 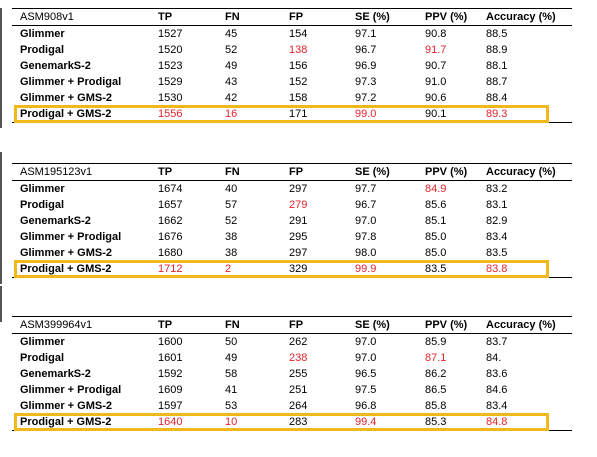 What do you see at coordinates (170, 114) in the screenshot?
I see `table-cell: 1556` at bounding box center [170, 114].